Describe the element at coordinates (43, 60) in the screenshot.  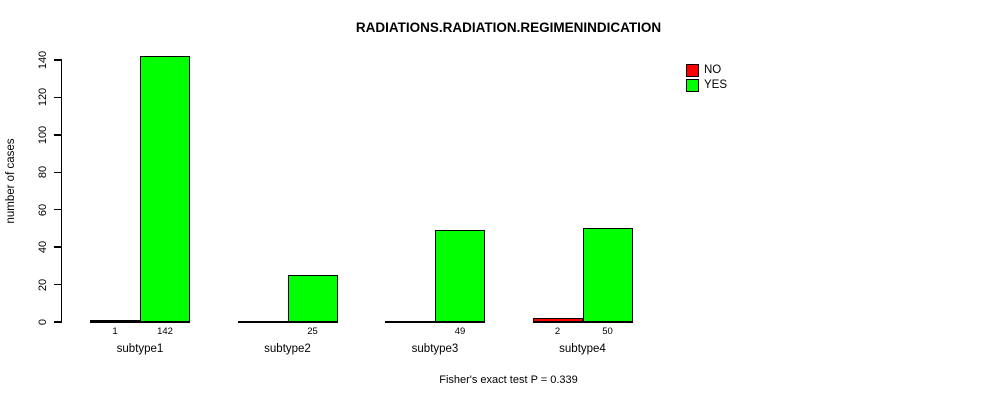
I see `y-tick-label: 140` at that location.